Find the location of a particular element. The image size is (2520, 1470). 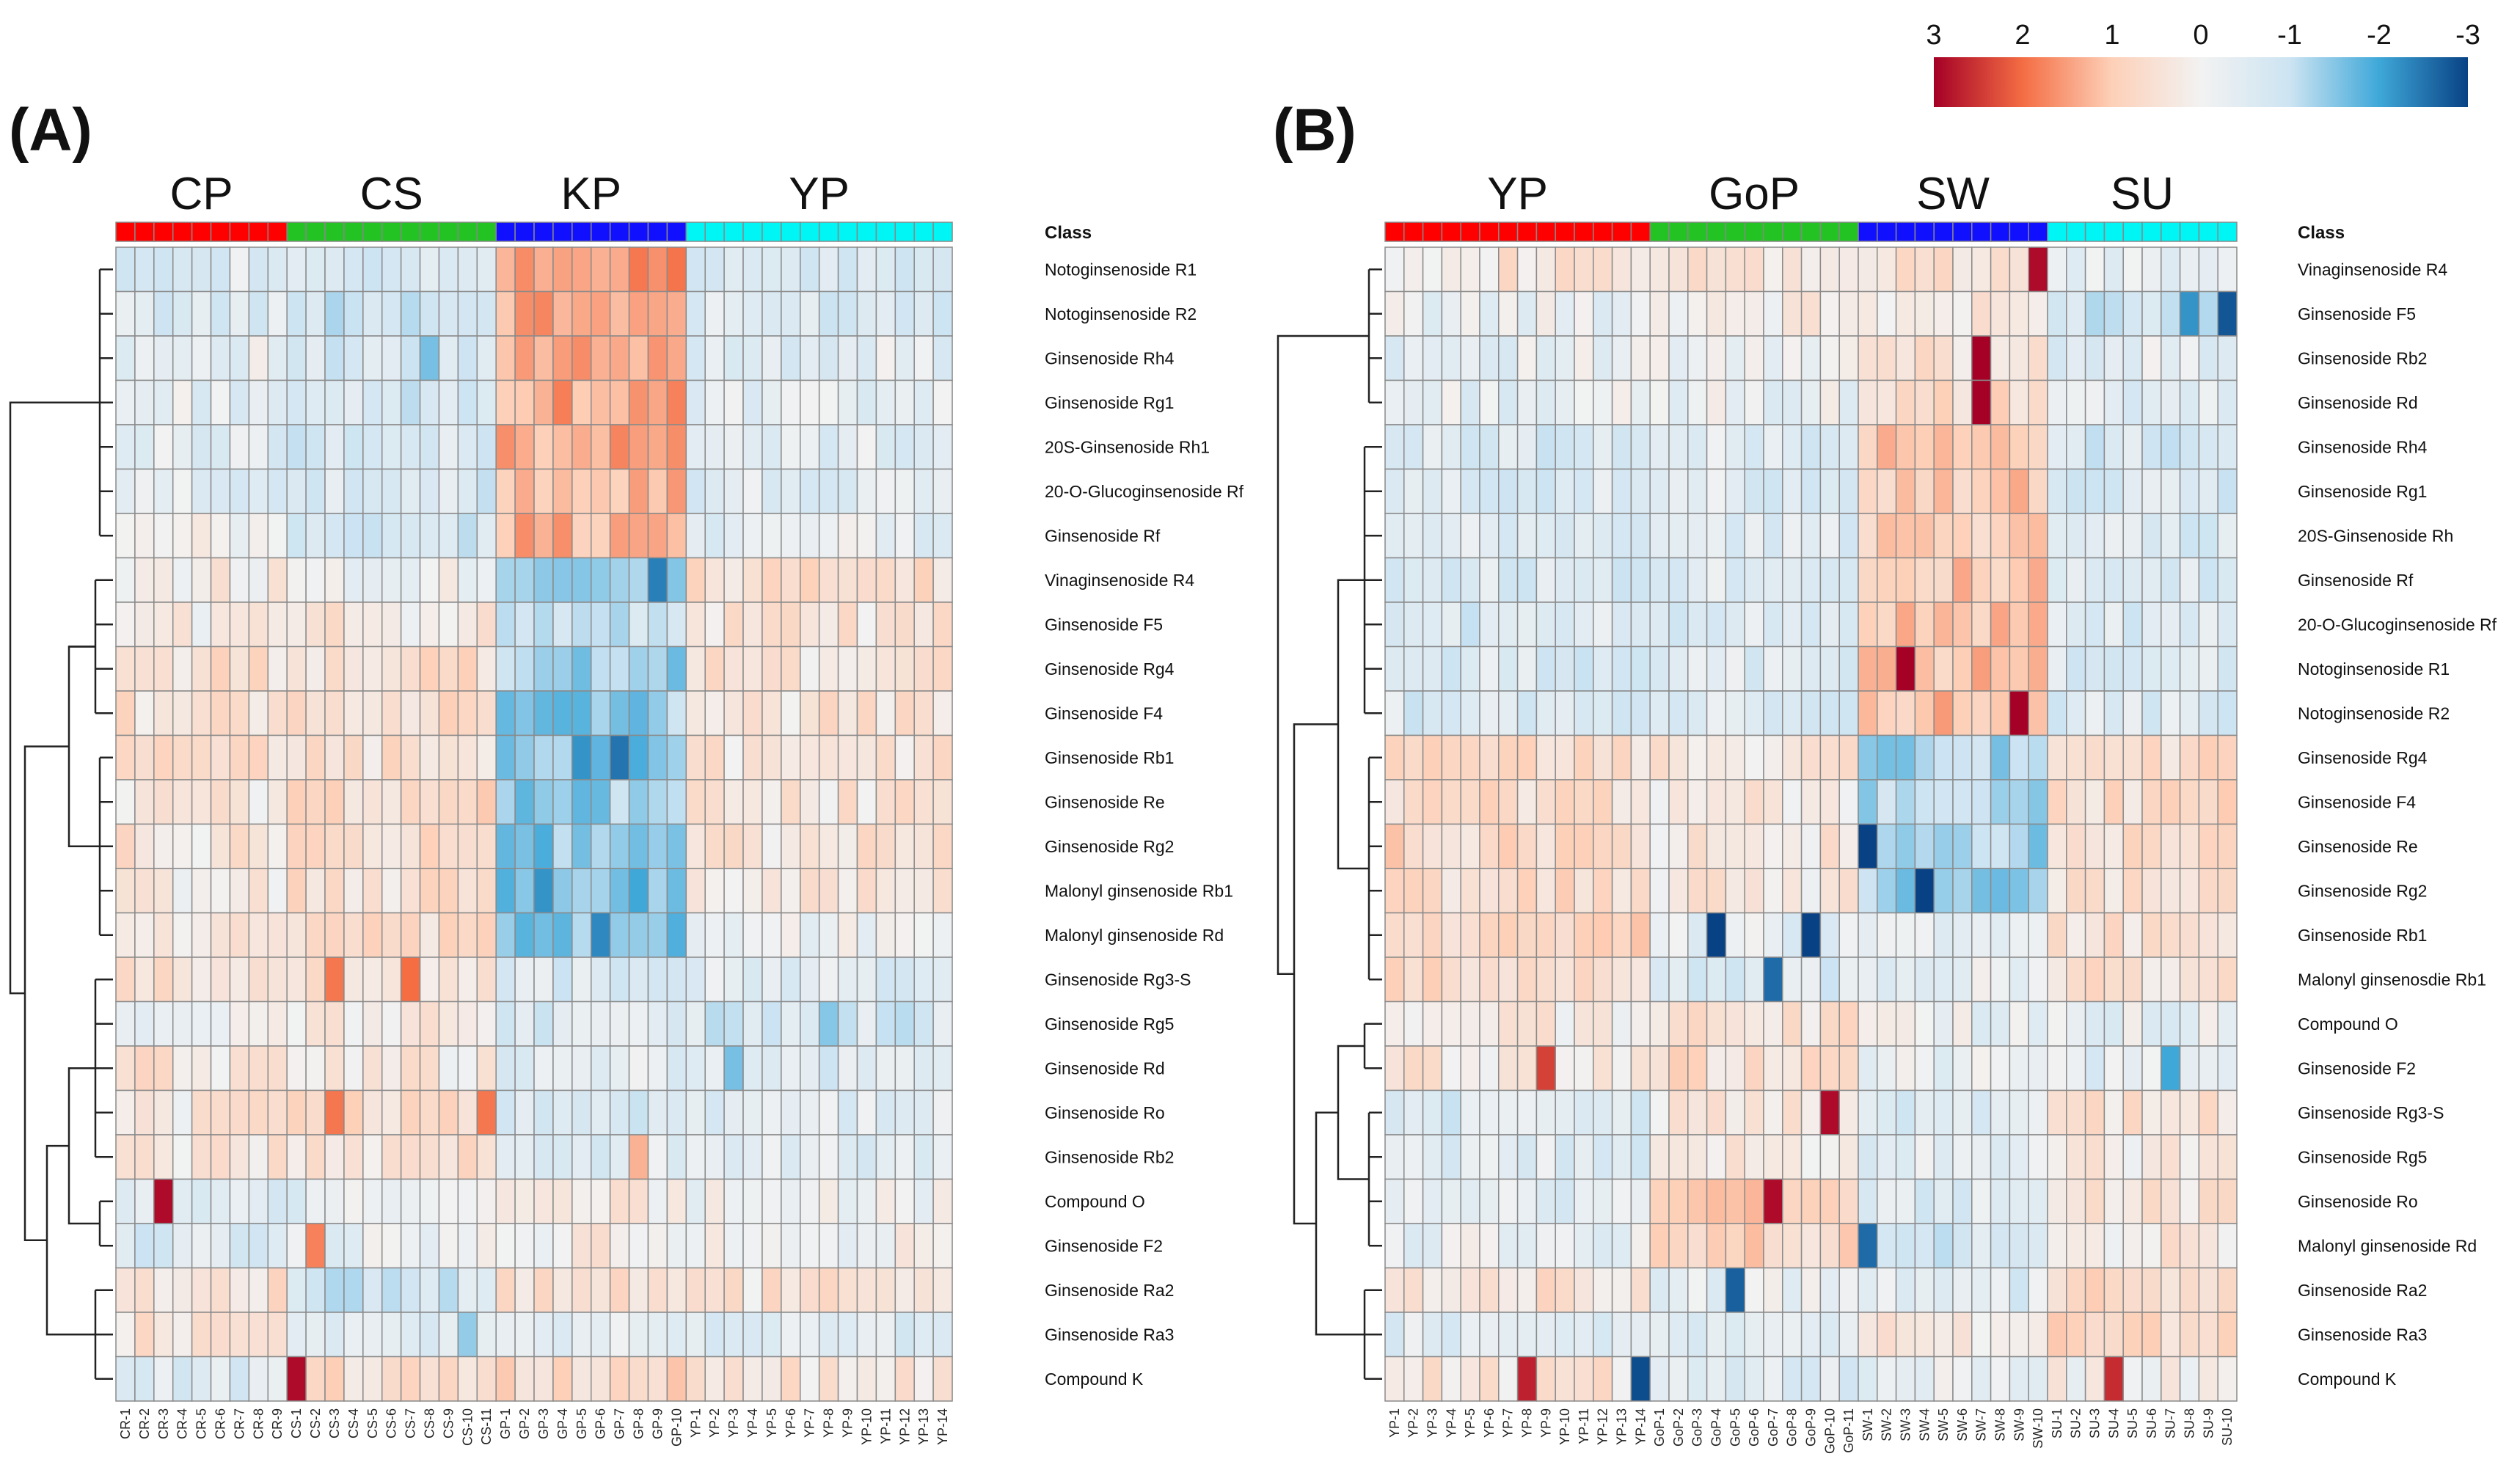

column-label: SU-3 is located at coordinates (2095, 1423).